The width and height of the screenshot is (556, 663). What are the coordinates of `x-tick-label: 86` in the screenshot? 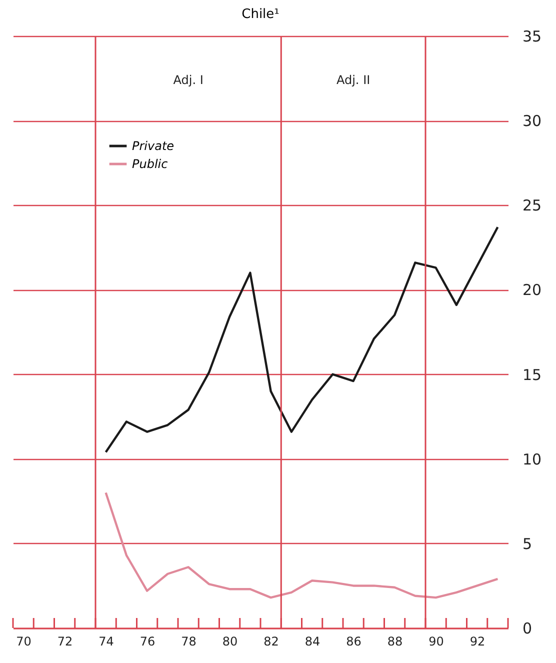 It's located at (354, 641).